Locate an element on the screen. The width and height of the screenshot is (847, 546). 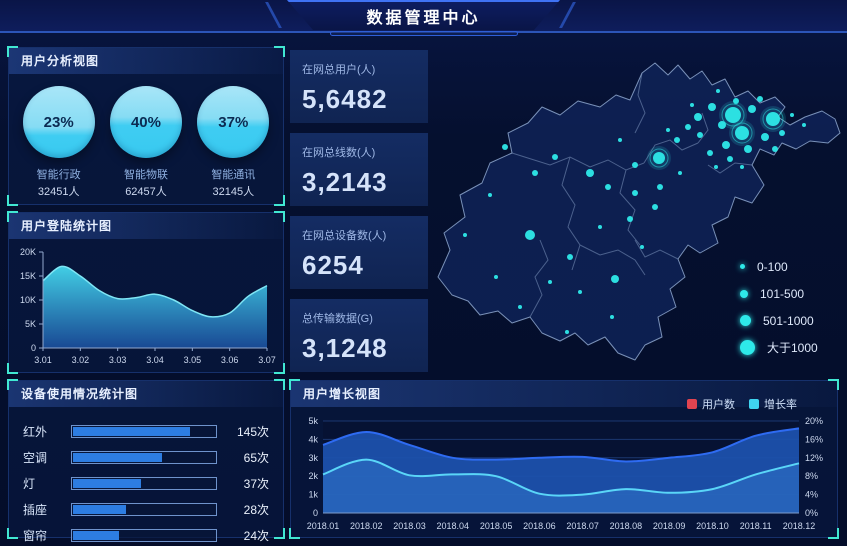
liquid-gauge: 37% is located at coordinates (233, 122).